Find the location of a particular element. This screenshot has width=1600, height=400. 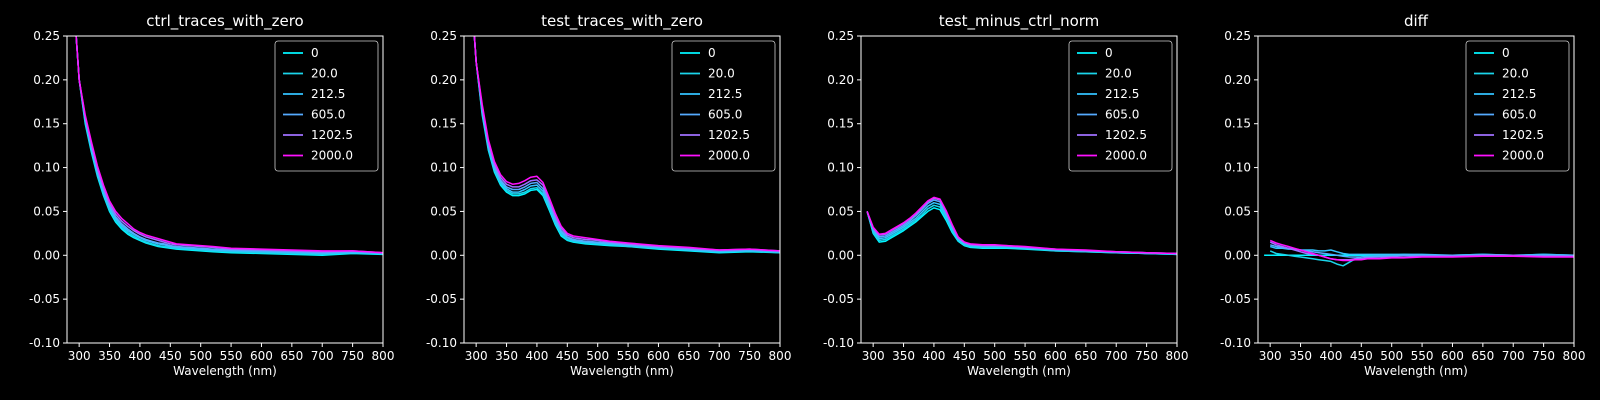

panel-title: ctrl_traces_with_zero is located at coordinates (224, 21).